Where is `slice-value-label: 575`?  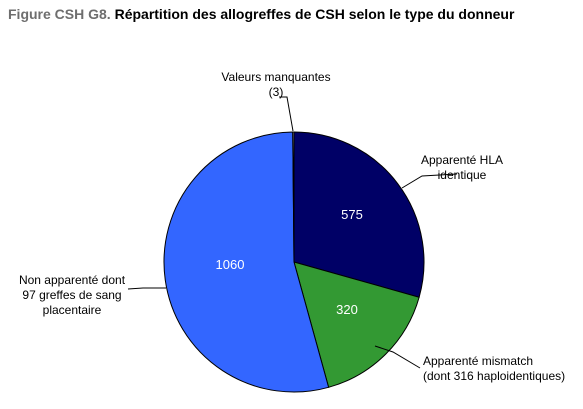
slice-value-label: 575 is located at coordinates (352, 214).